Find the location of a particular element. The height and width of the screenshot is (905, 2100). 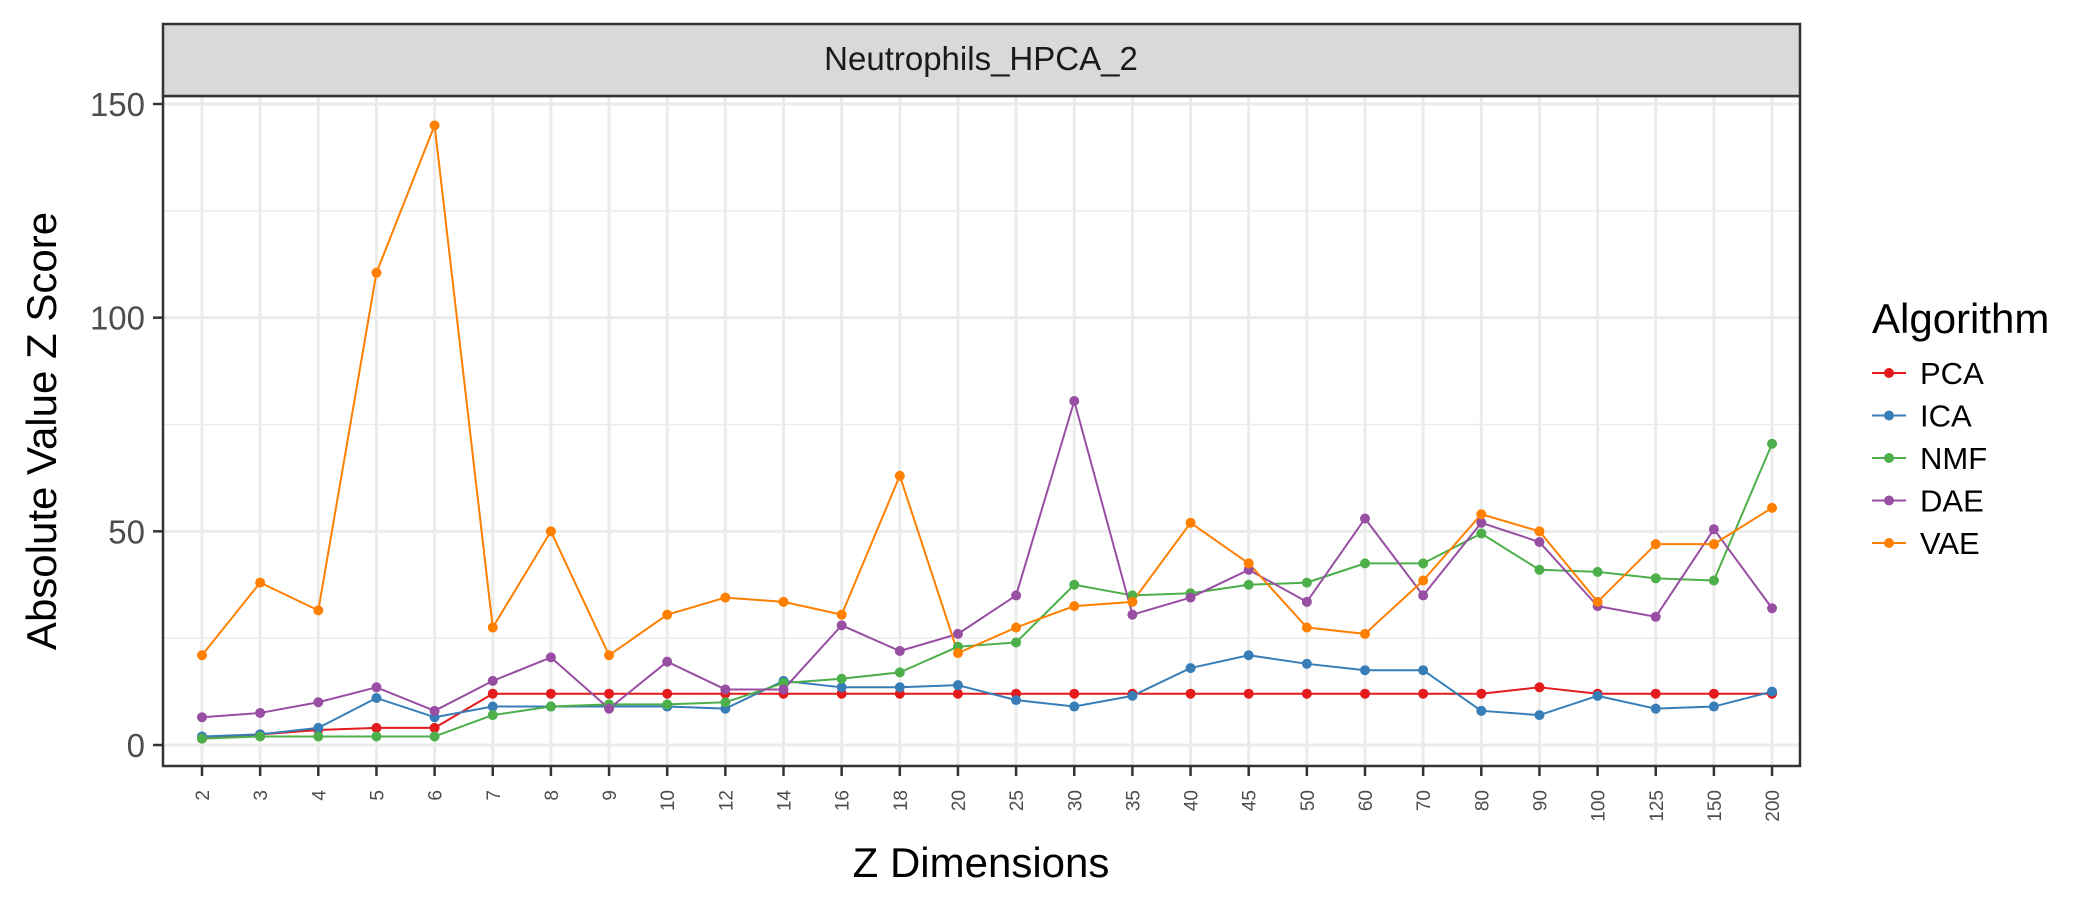

x-tick-label: 5 is located at coordinates (377, 795).